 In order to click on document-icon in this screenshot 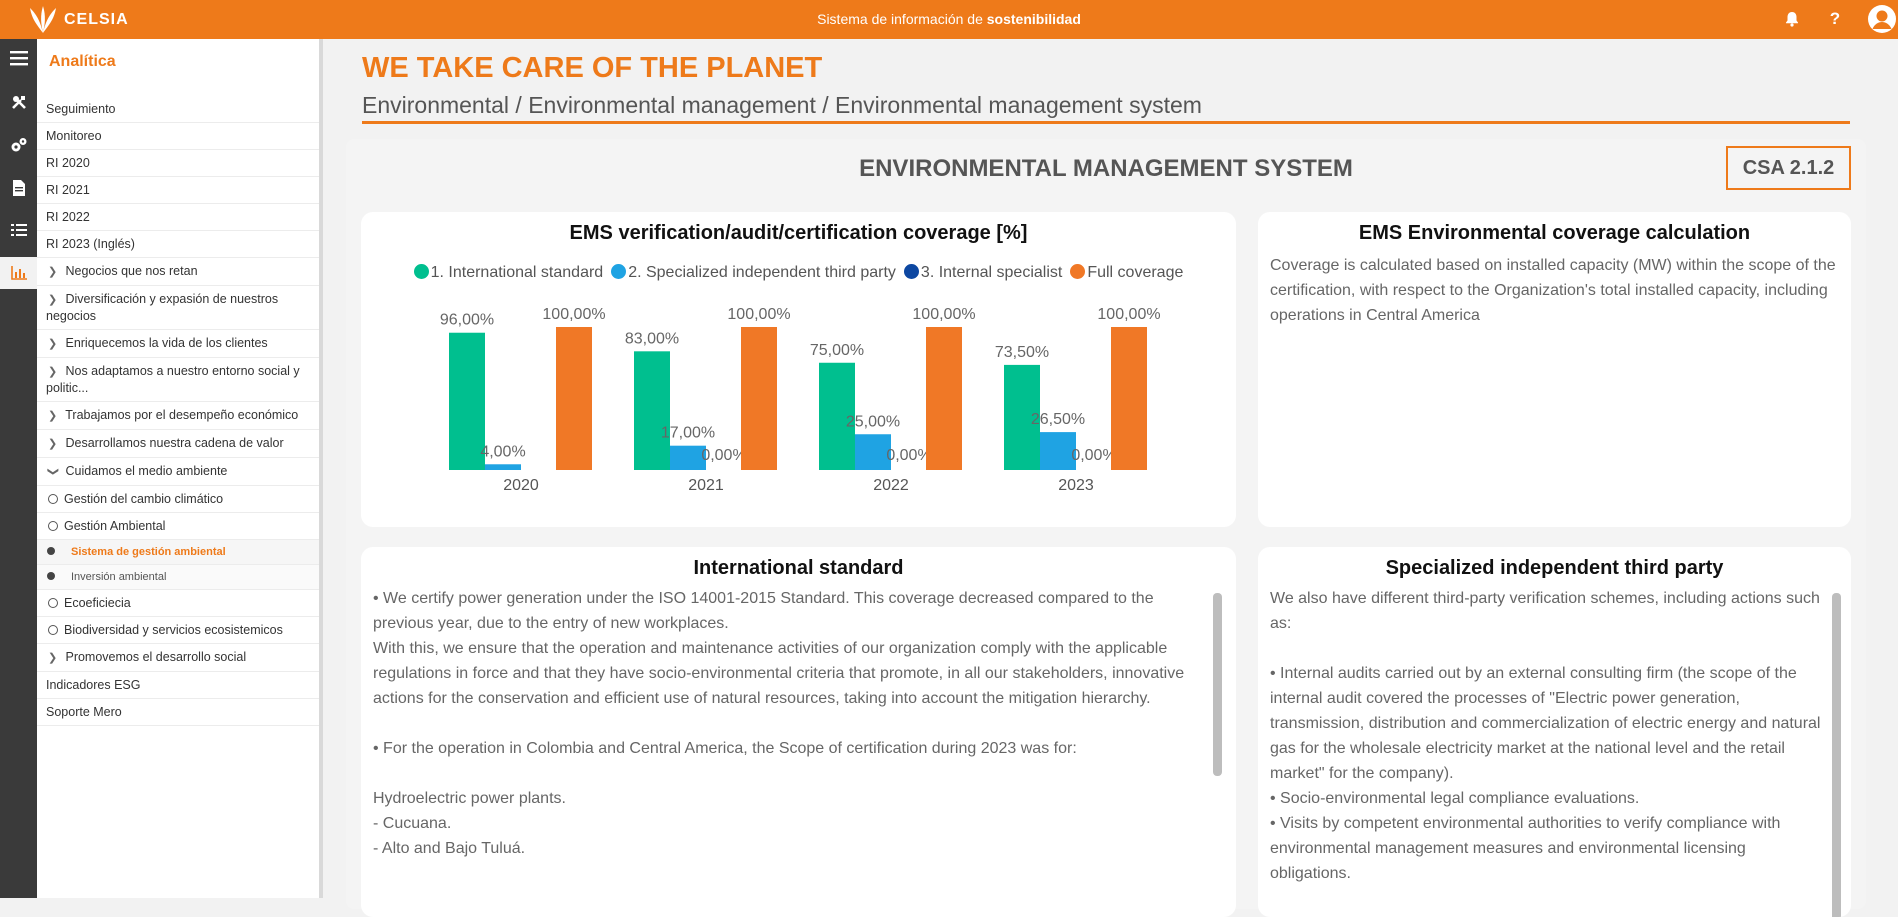, I will do `click(18, 188)`.